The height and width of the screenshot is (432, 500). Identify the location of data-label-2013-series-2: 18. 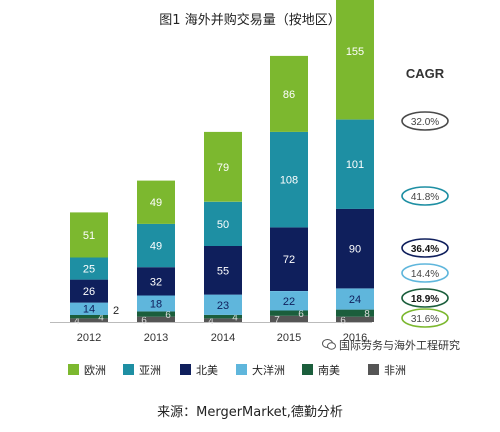
(156, 304).